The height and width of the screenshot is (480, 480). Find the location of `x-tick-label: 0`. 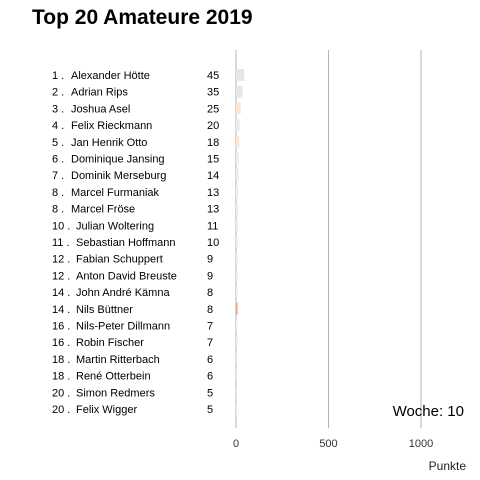

x-tick-label: 0 is located at coordinates (236, 444).